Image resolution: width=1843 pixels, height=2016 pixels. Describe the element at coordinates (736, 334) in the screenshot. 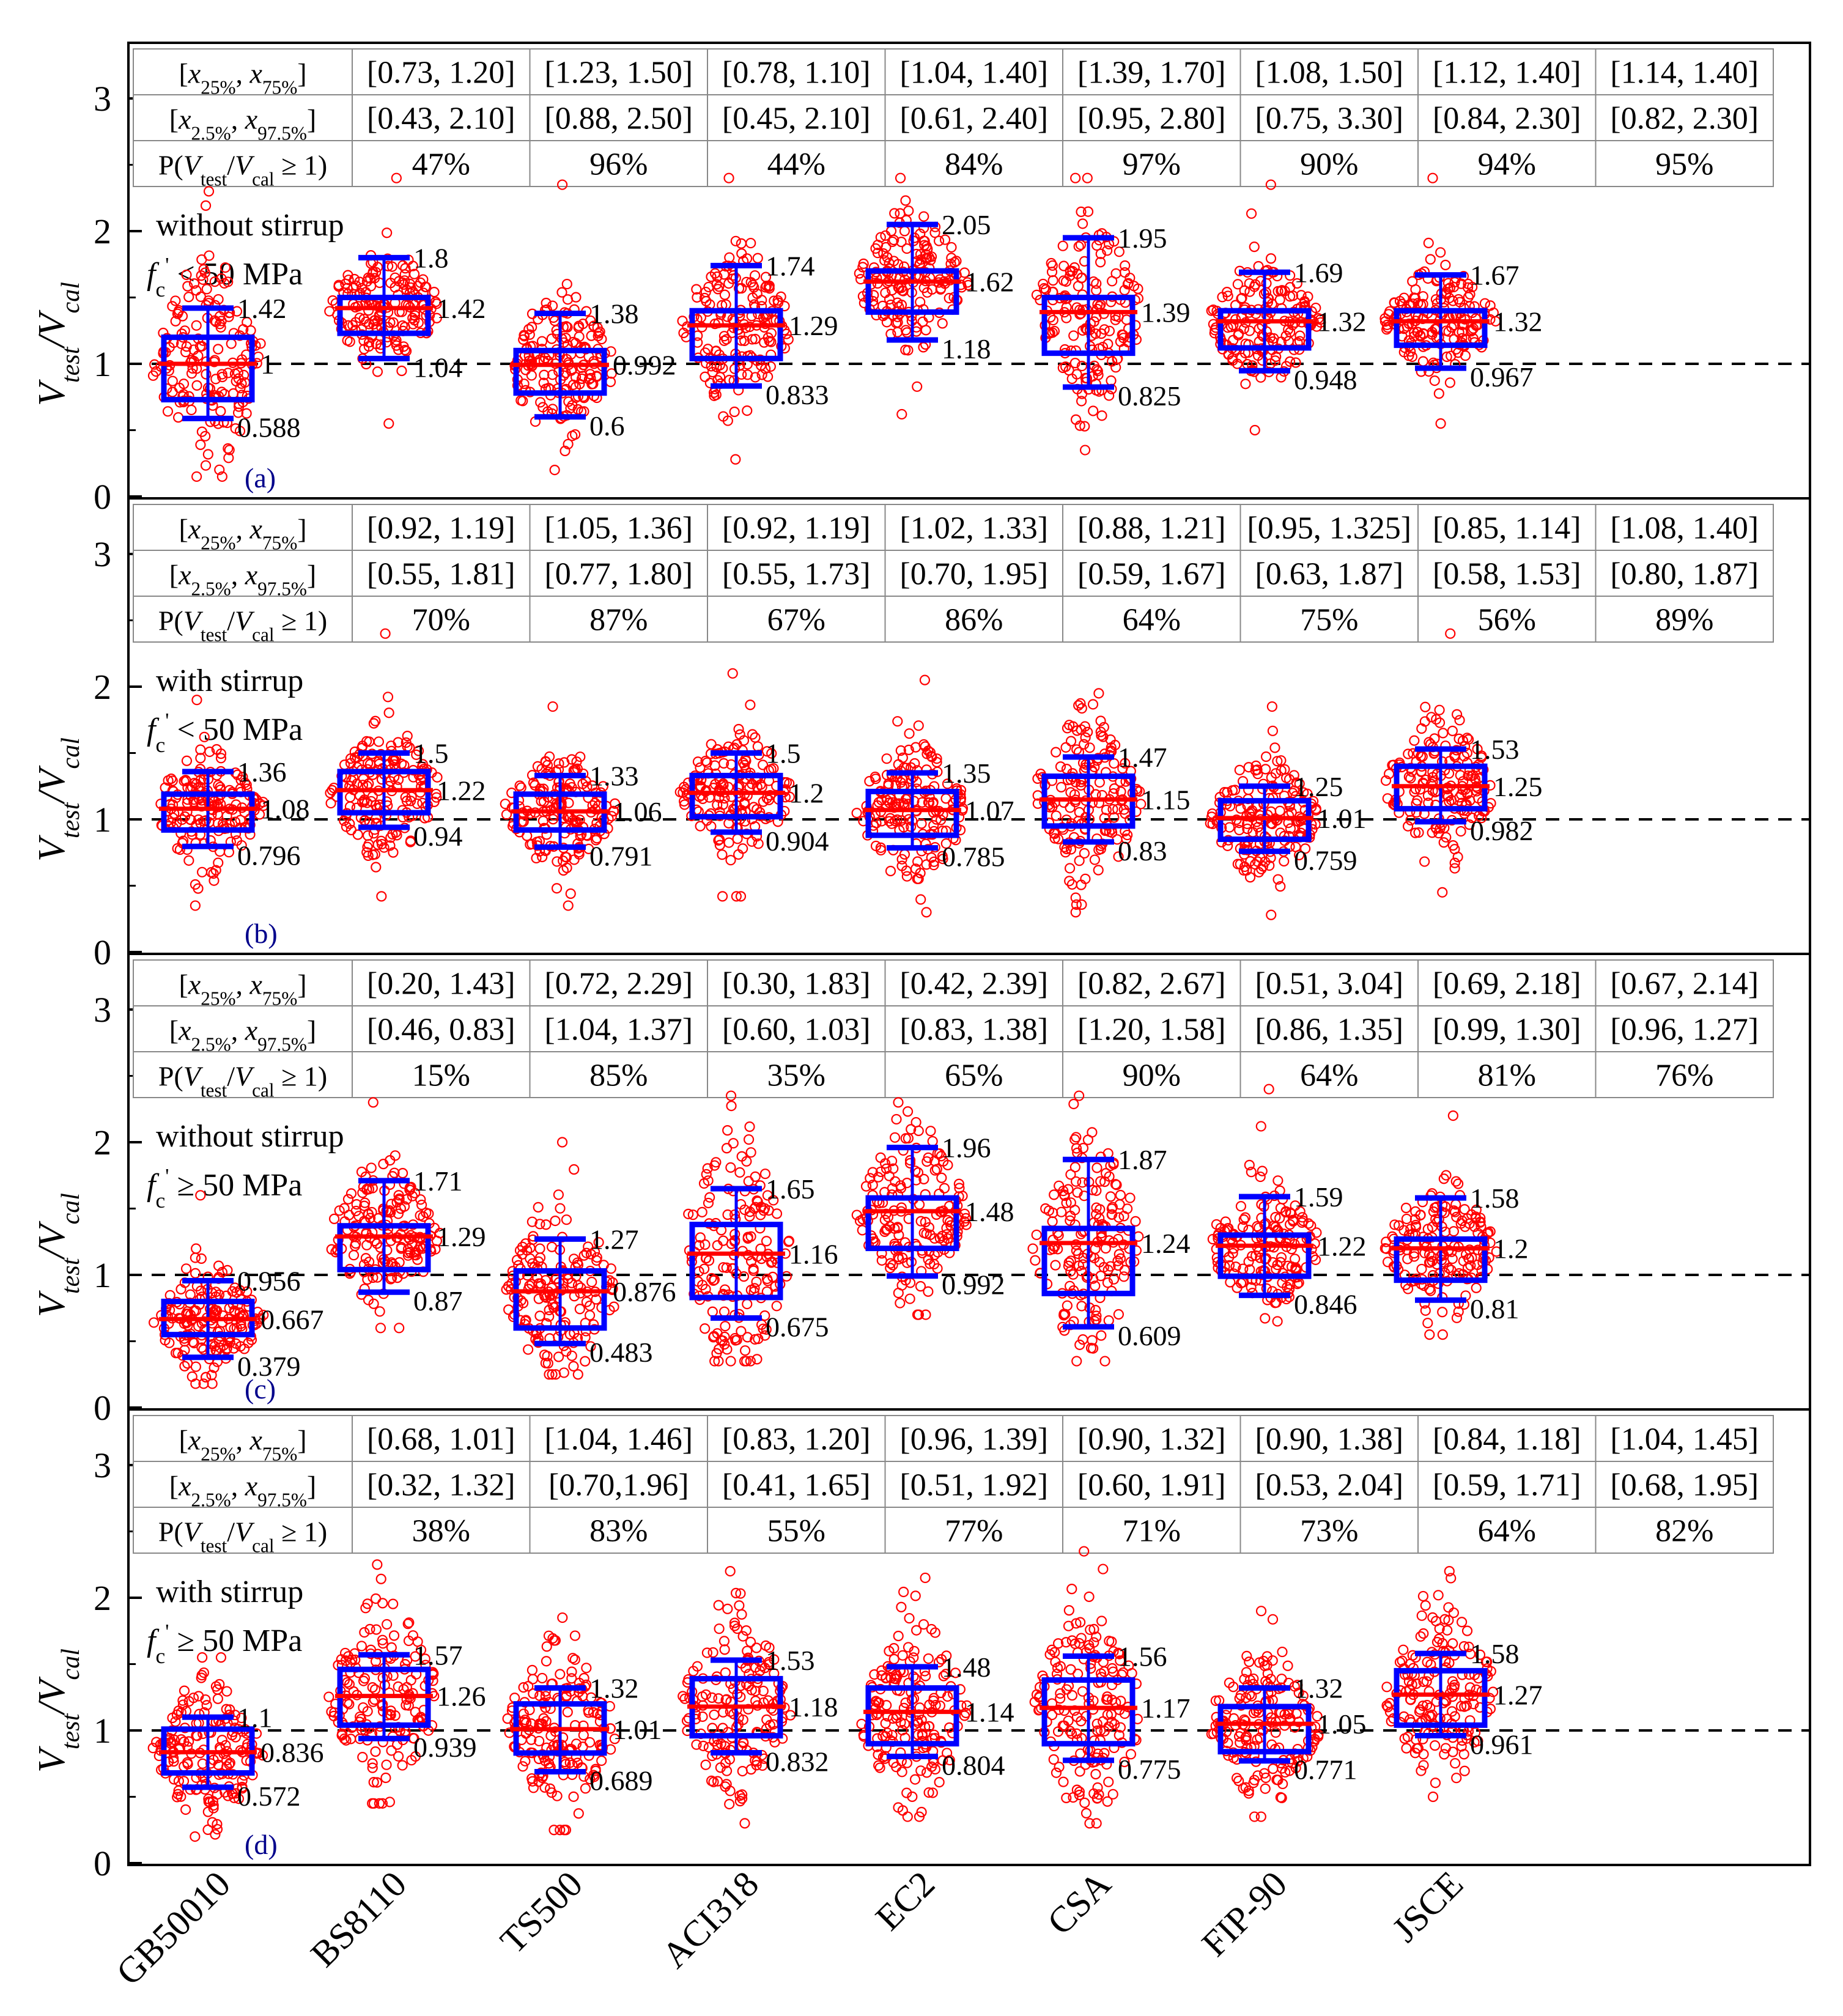

I see `iqr-box` at that location.